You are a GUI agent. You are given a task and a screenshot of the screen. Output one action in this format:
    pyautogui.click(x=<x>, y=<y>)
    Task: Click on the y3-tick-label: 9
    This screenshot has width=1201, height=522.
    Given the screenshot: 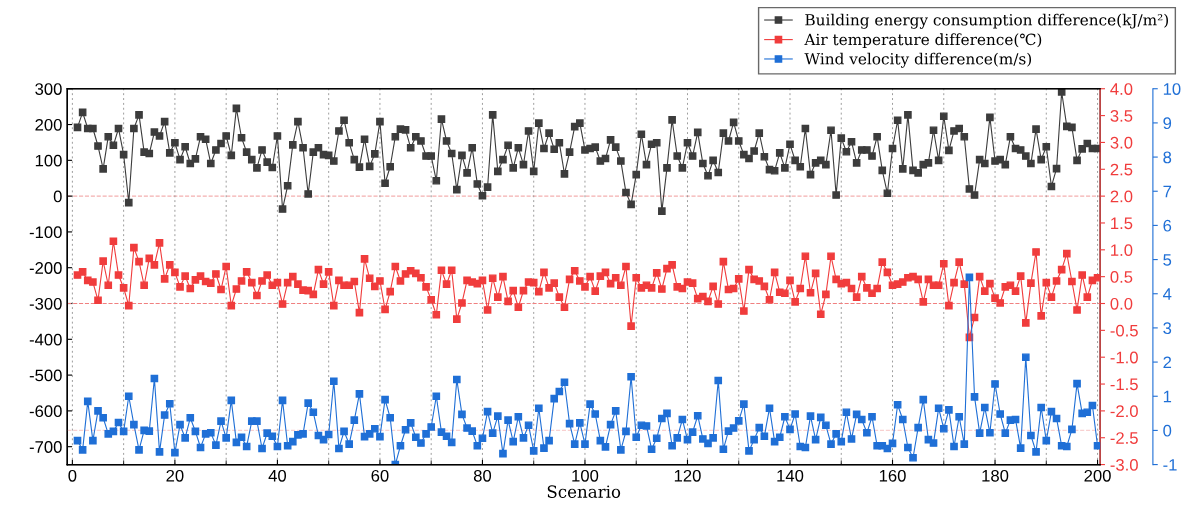 What is the action you would take?
    pyautogui.click(x=1167, y=123)
    